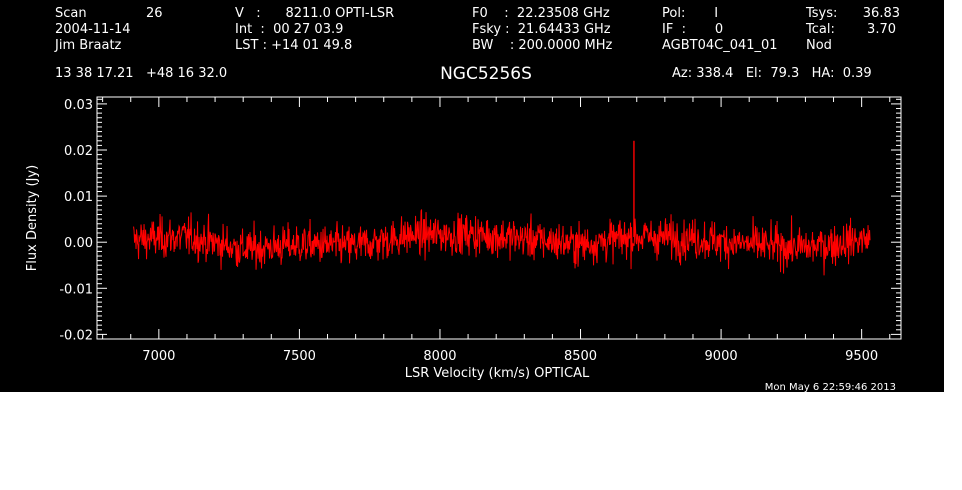  What do you see at coordinates (486, 74) in the screenshot?
I see `chart-title: NGC5256S` at bounding box center [486, 74].